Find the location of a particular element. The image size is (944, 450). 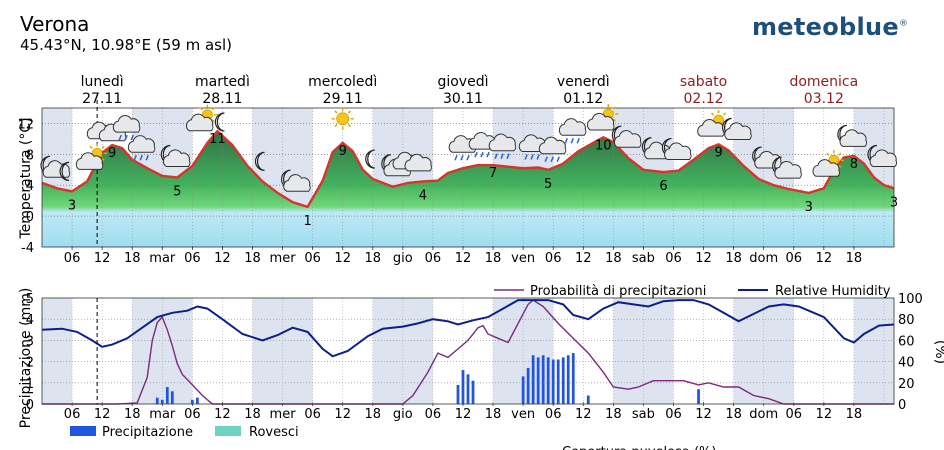

hour-tick: dom is located at coordinates (763, 414).